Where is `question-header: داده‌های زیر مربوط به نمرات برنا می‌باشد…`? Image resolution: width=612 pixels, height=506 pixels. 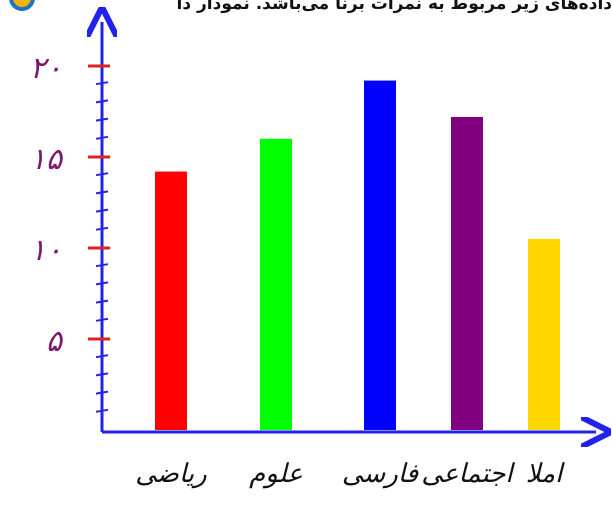
question-header: داده‌های زیر مربوط به نمرات برنا می‌باشد… is located at coordinates (394, 7).